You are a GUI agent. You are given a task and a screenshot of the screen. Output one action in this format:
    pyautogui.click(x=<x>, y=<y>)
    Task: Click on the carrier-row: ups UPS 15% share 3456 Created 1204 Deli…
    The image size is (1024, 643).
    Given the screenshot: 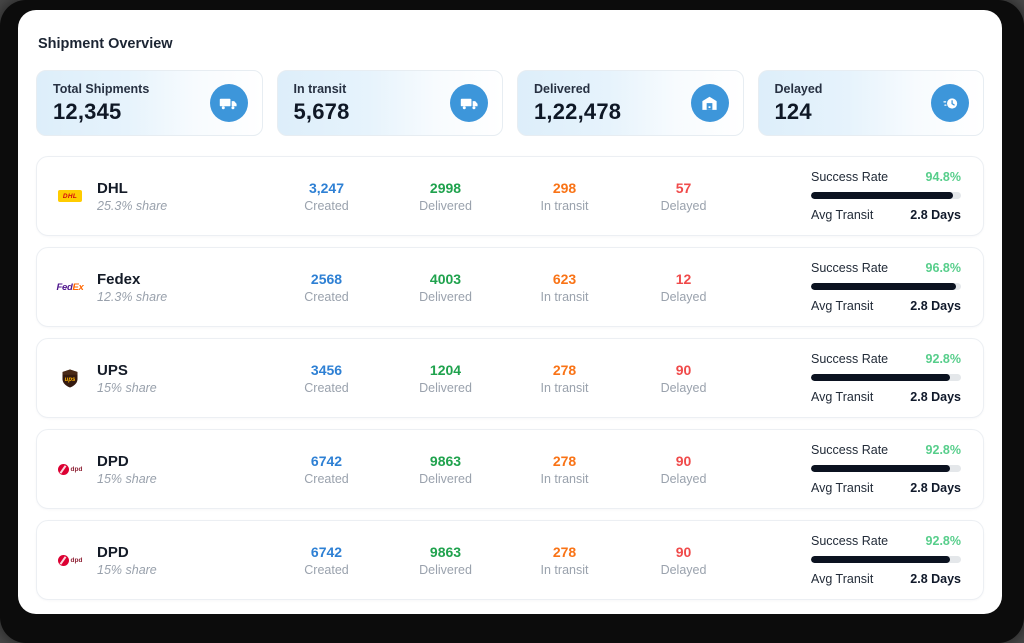 What is the action you would take?
    pyautogui.click(x=510, y=378)
    